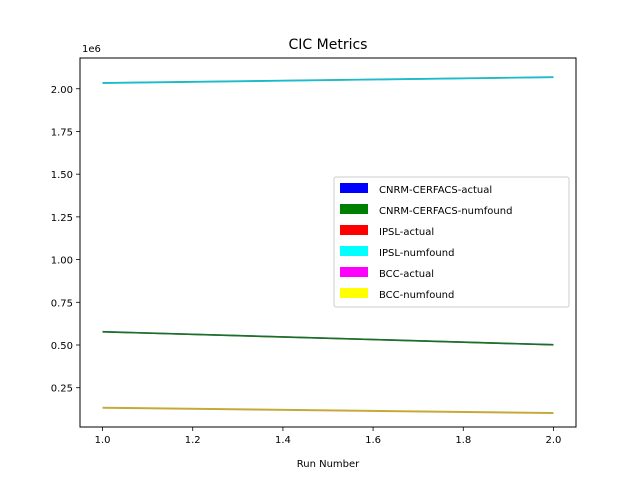 Image resolution: width=640 pixels, height=480 pixels. Describe the element at coordinates (62, 132) in the screenshot. I see `y-tick-label: 1.75` at that location.